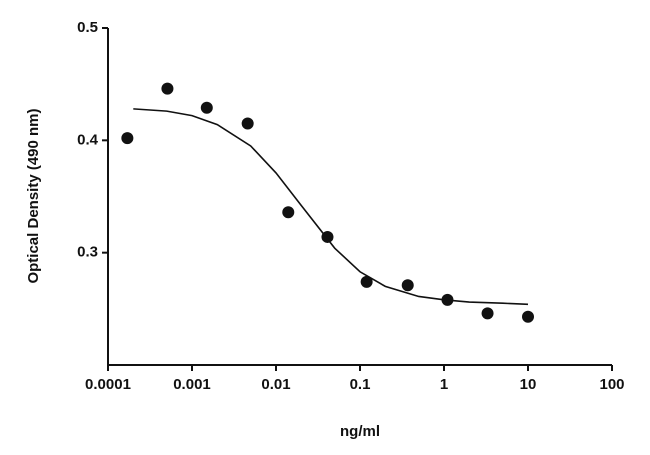  What do you see at coordinates (108, 384) in the screenshot?
I see `x-tick-label: 0.0001` at bounding box center [108, 384].